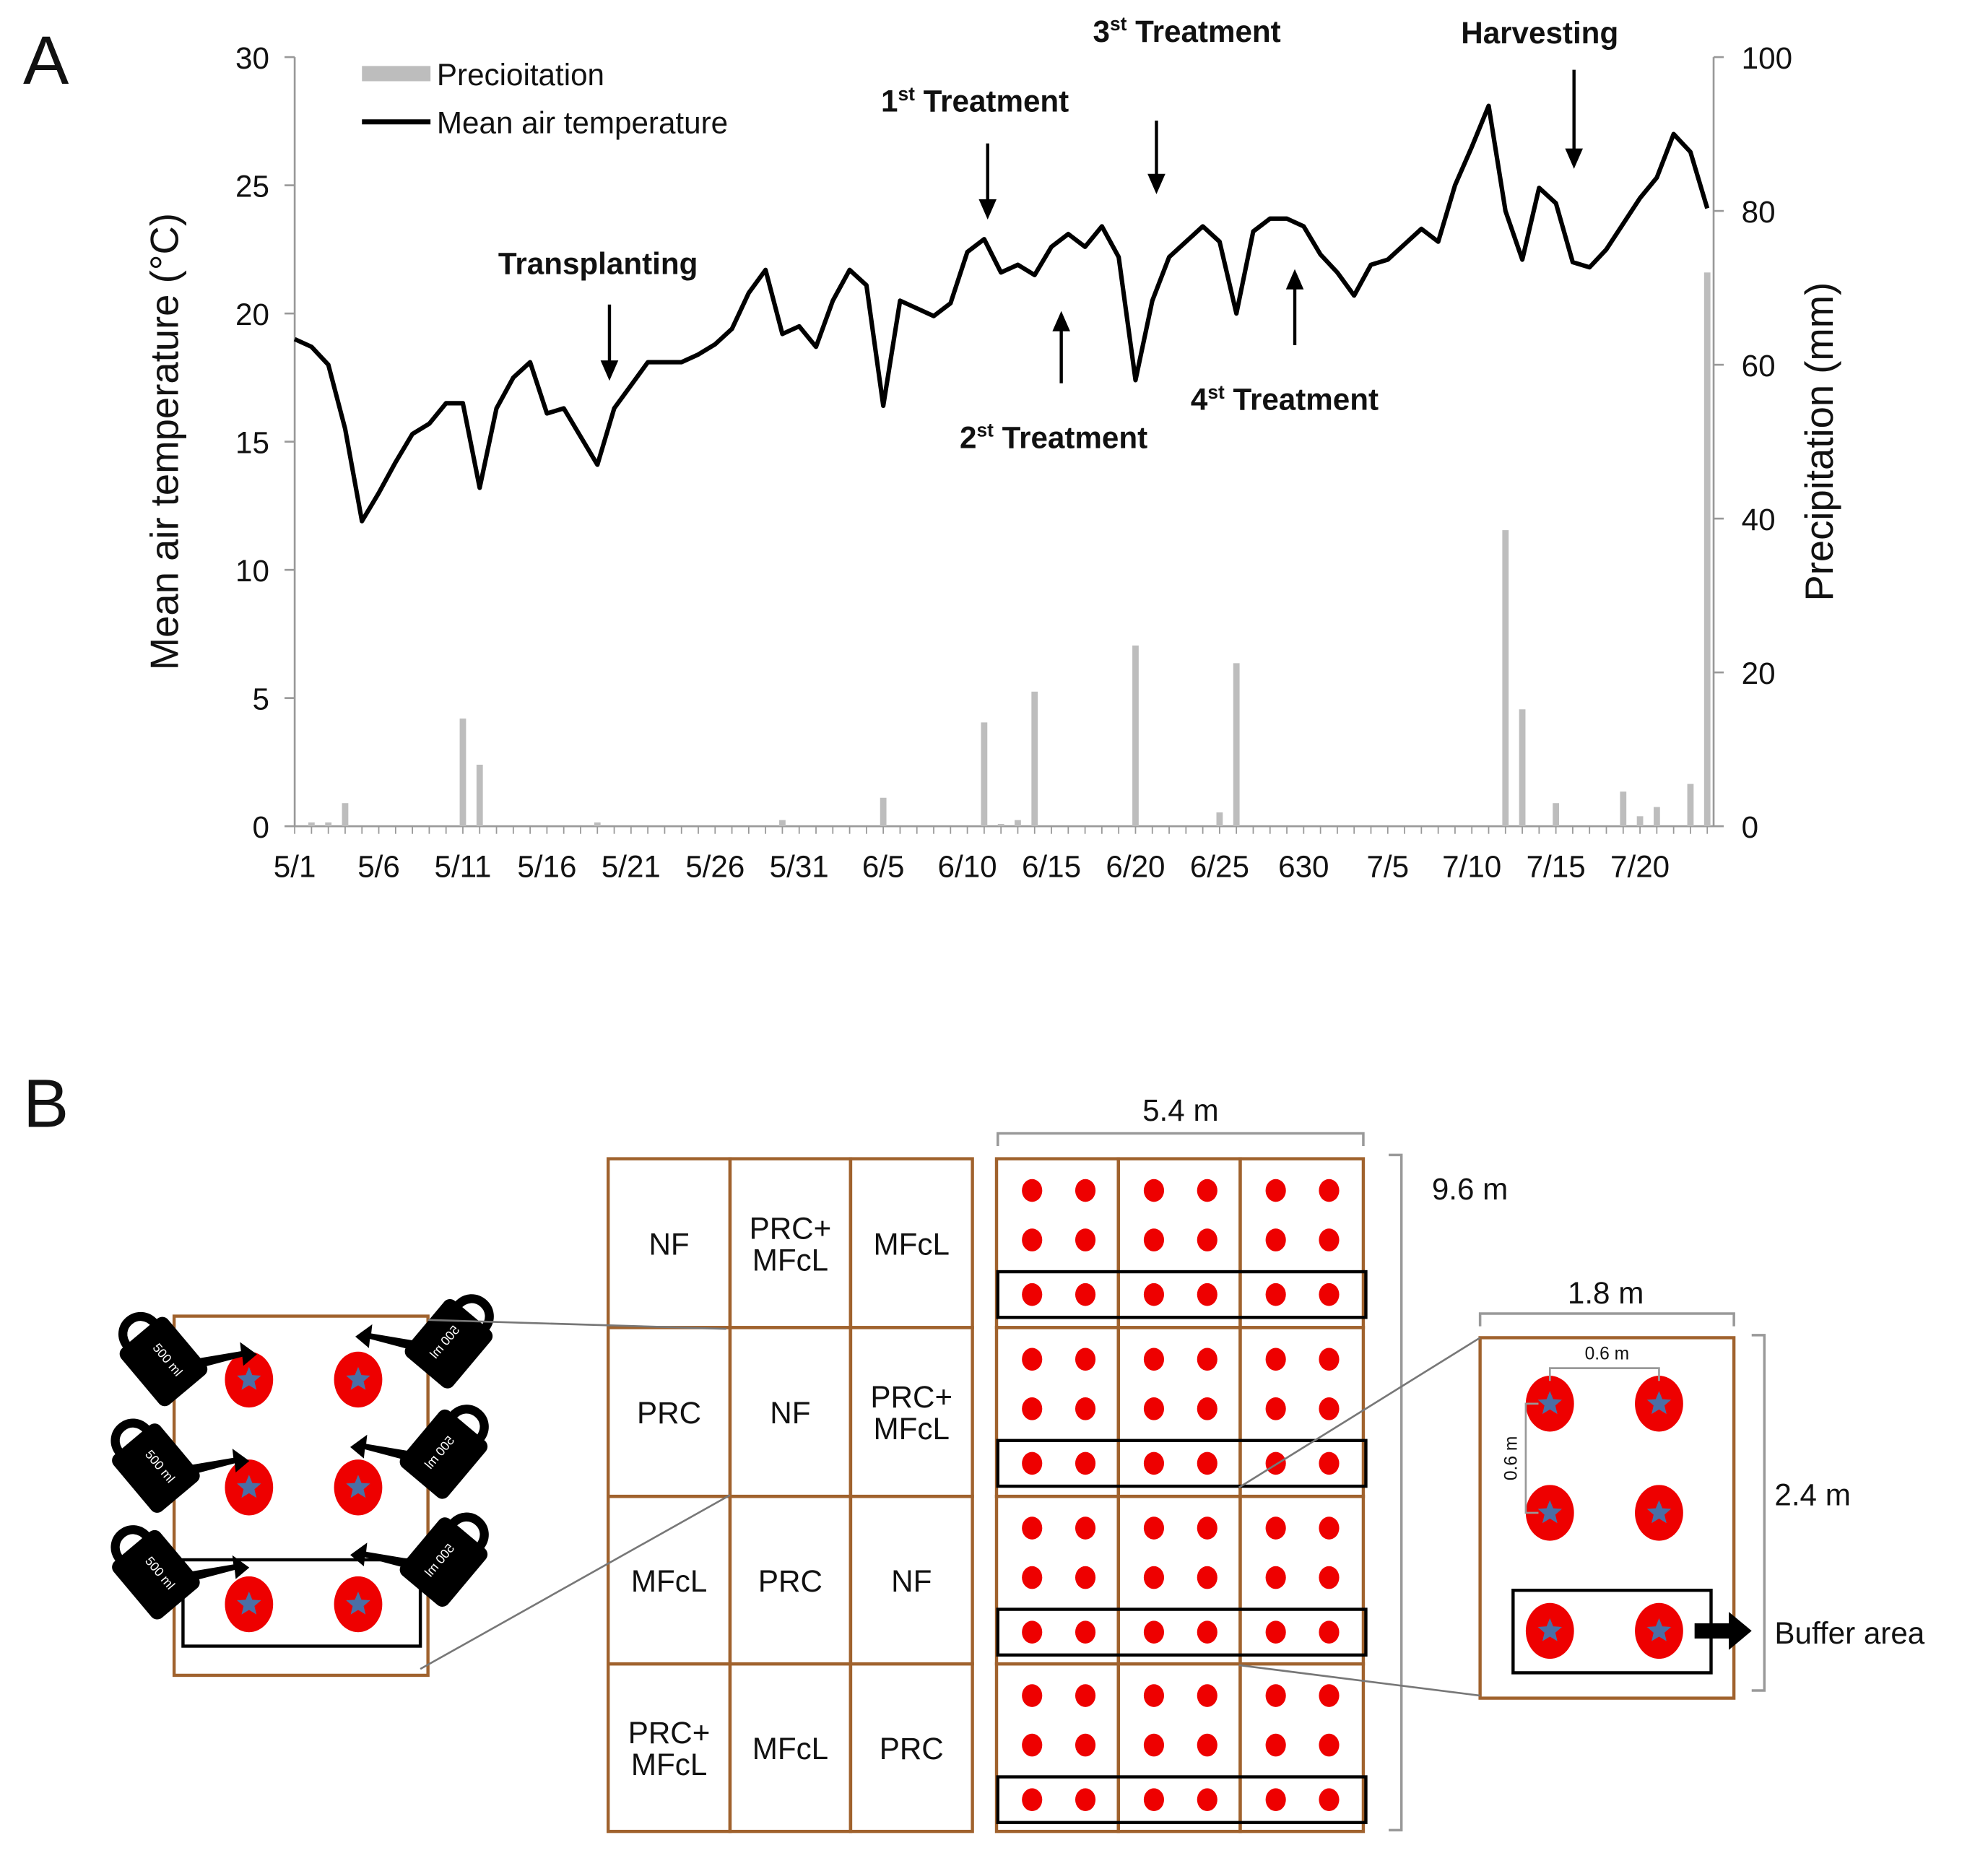  Describe the element at coordinates (462, 866) in the screenshot. I see `x-tick-label: 5/11` at that location.